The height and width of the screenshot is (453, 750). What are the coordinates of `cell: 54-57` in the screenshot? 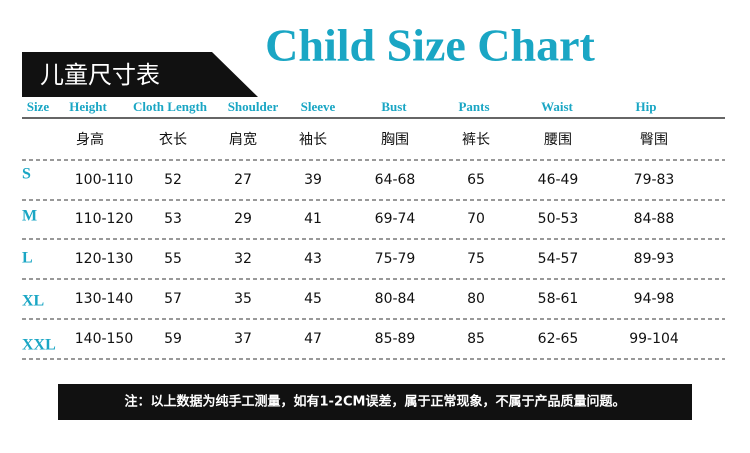 It's located at (558, 259).